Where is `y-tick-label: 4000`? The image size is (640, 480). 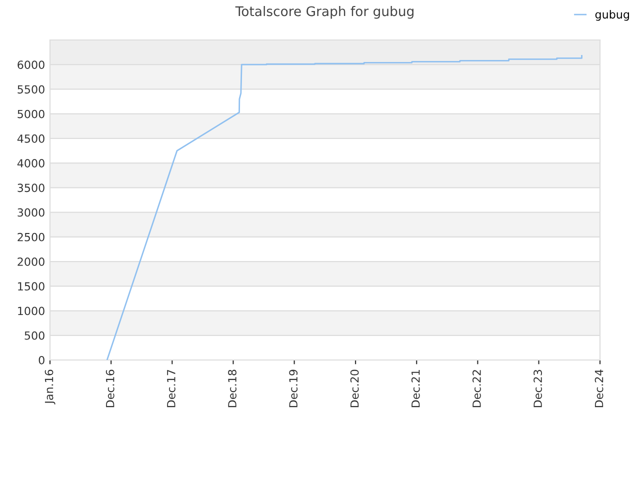 y-tick-label: 4000 is located at coordinates (30, 163).